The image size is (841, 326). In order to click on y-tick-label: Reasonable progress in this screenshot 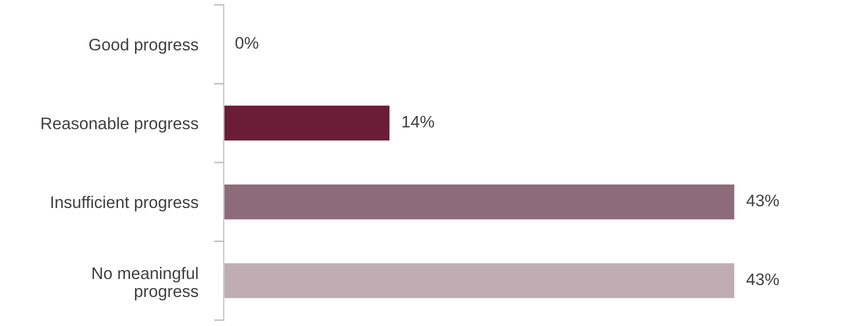, I will do `click(120, 125)`.